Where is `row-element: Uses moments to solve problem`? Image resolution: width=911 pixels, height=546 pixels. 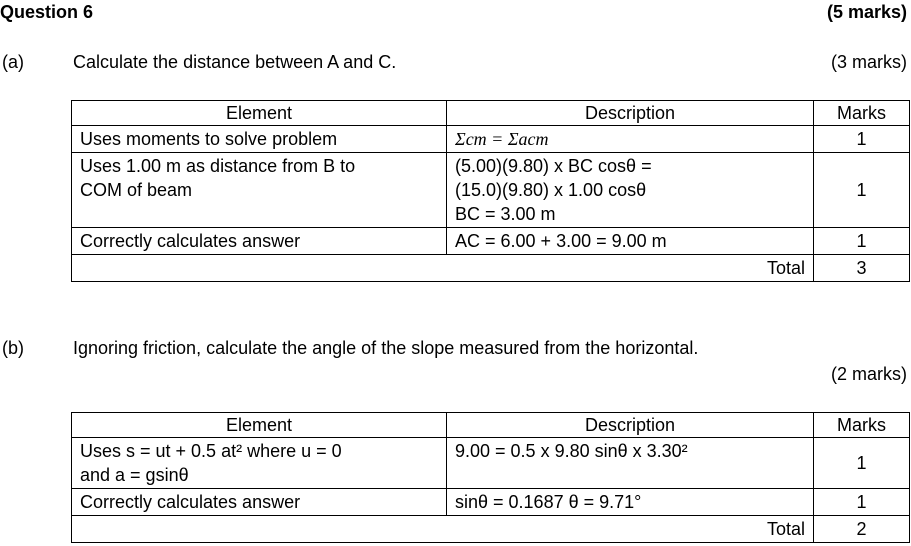
row-element: Uses moments to solve problem is located at coordinates (259, 139).